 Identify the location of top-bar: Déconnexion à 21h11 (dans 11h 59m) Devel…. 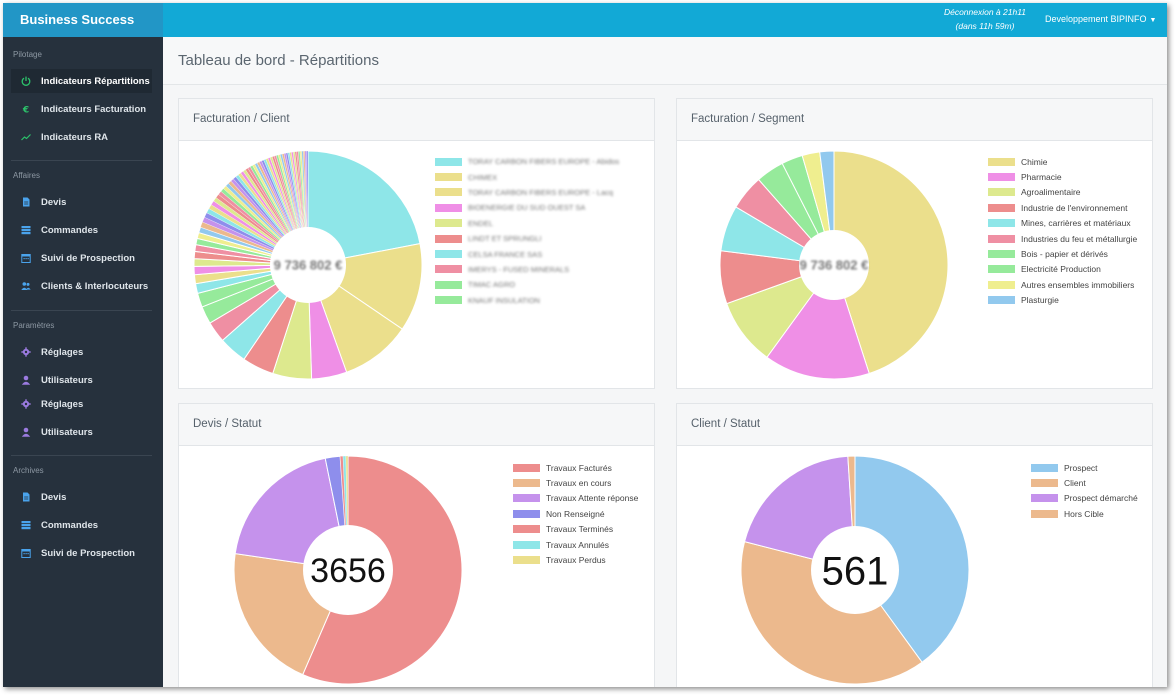
(665, 20).